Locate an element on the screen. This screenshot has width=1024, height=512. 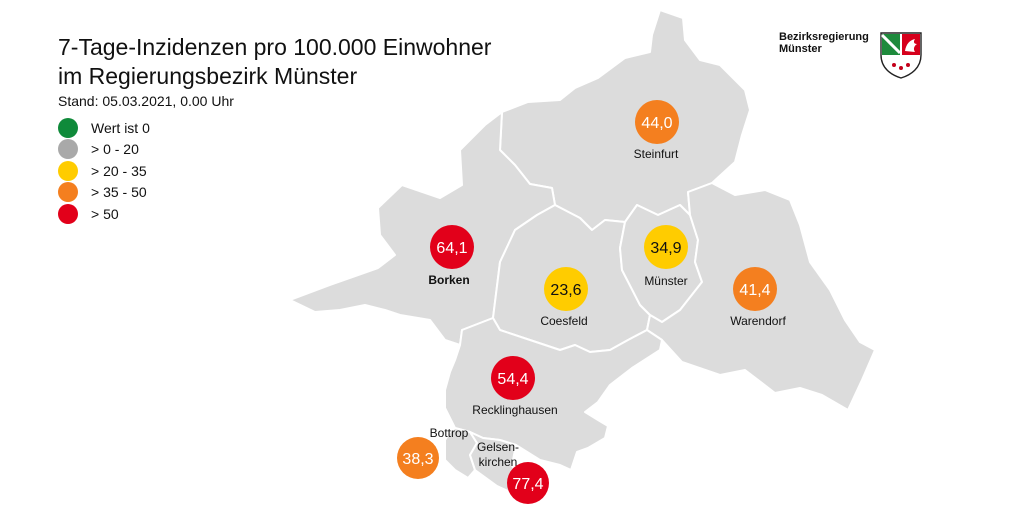
value-text: 54,4 is located at coordinates (512, 379).